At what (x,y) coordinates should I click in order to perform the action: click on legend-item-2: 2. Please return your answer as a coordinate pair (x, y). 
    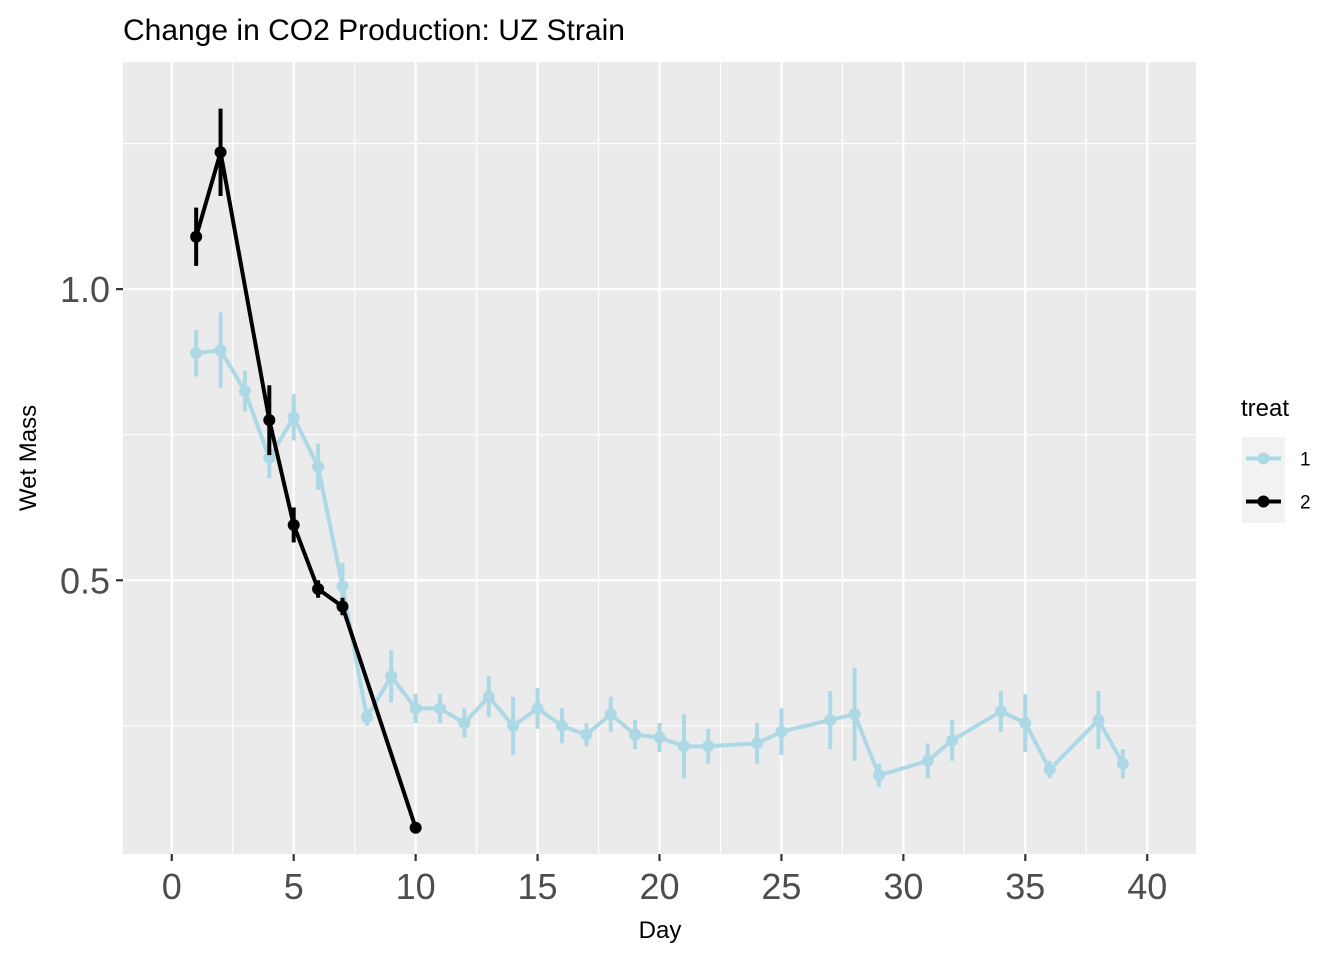
    Looking at the image, I should click on (1276, 501).